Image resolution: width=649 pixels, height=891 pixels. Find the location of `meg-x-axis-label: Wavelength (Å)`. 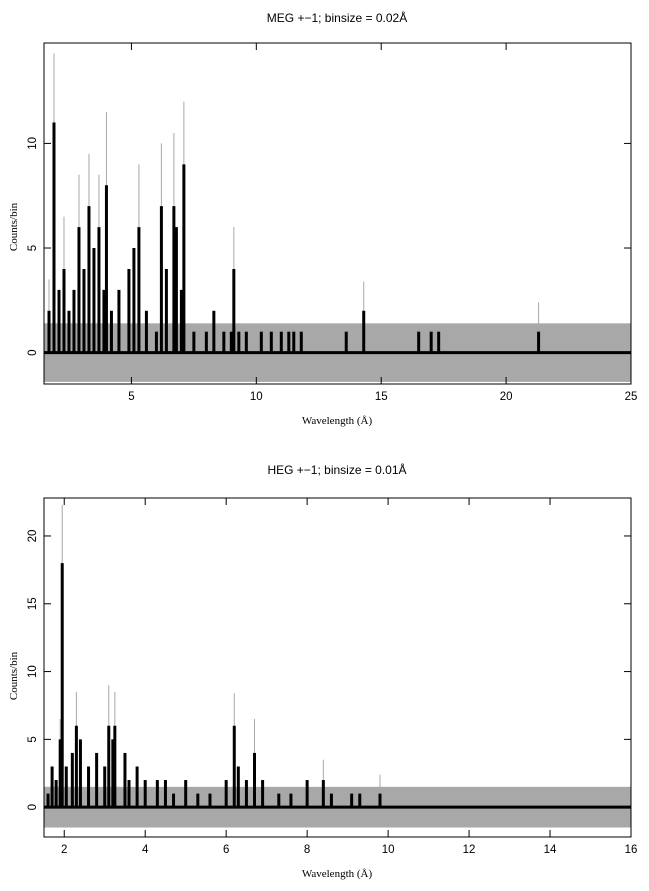

meg-x-axis-label: Wavelength (Å) is located at coordinates (337, 421).